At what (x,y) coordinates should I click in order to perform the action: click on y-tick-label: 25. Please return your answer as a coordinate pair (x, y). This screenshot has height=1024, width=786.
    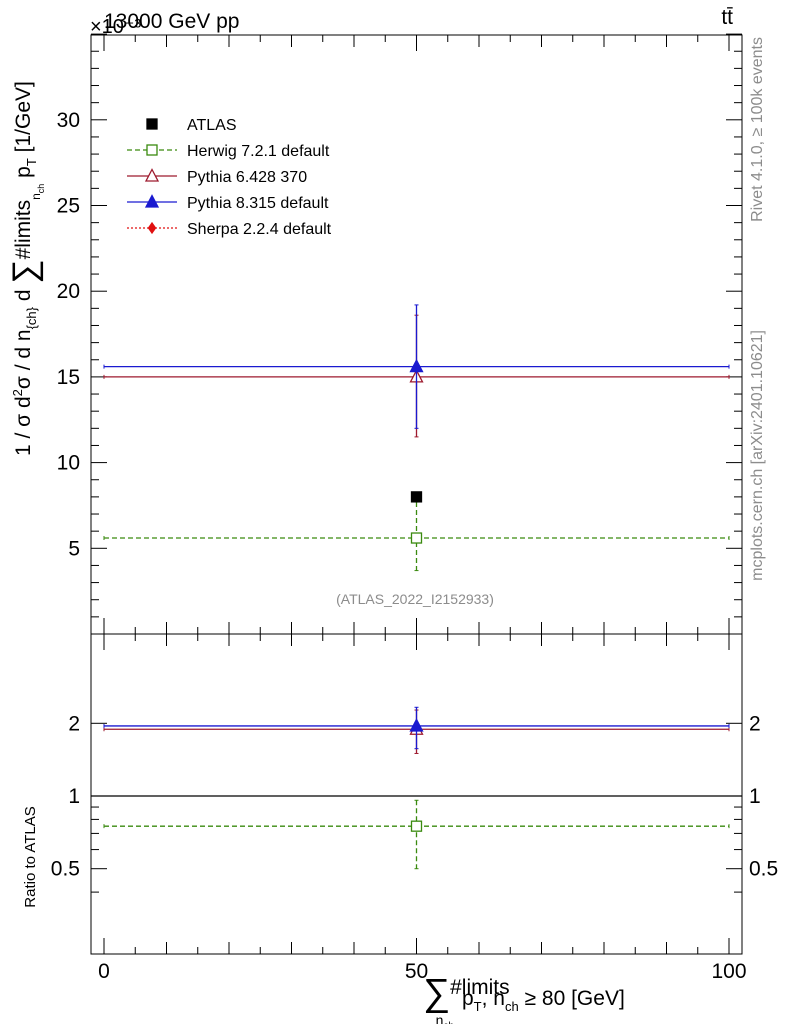
    Looking at the image, I should click on (68, 206).